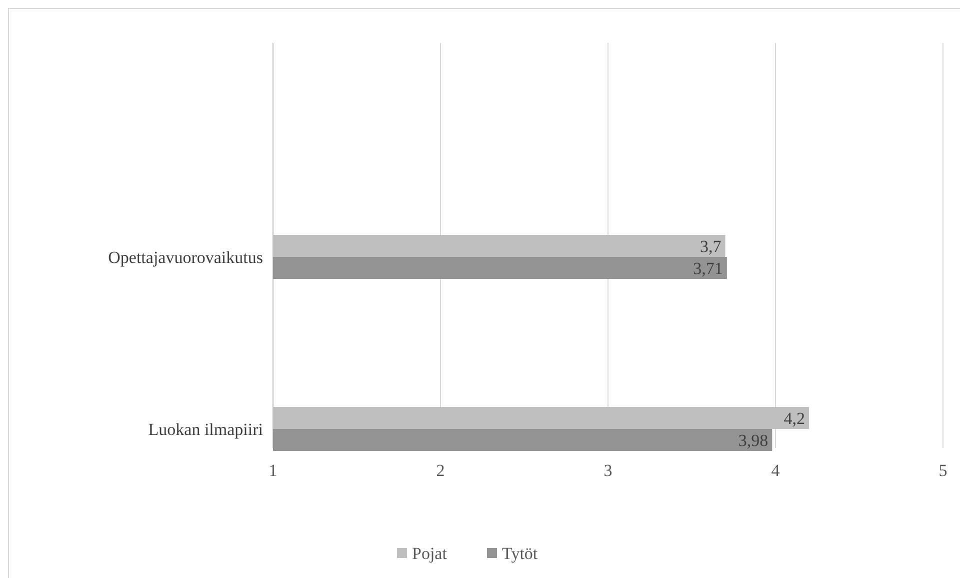 This screenshot has width=960, height=578. Describe the element at coordinates (430, 553) in the screenshot. I see `legend-label: Pojat` at that location.